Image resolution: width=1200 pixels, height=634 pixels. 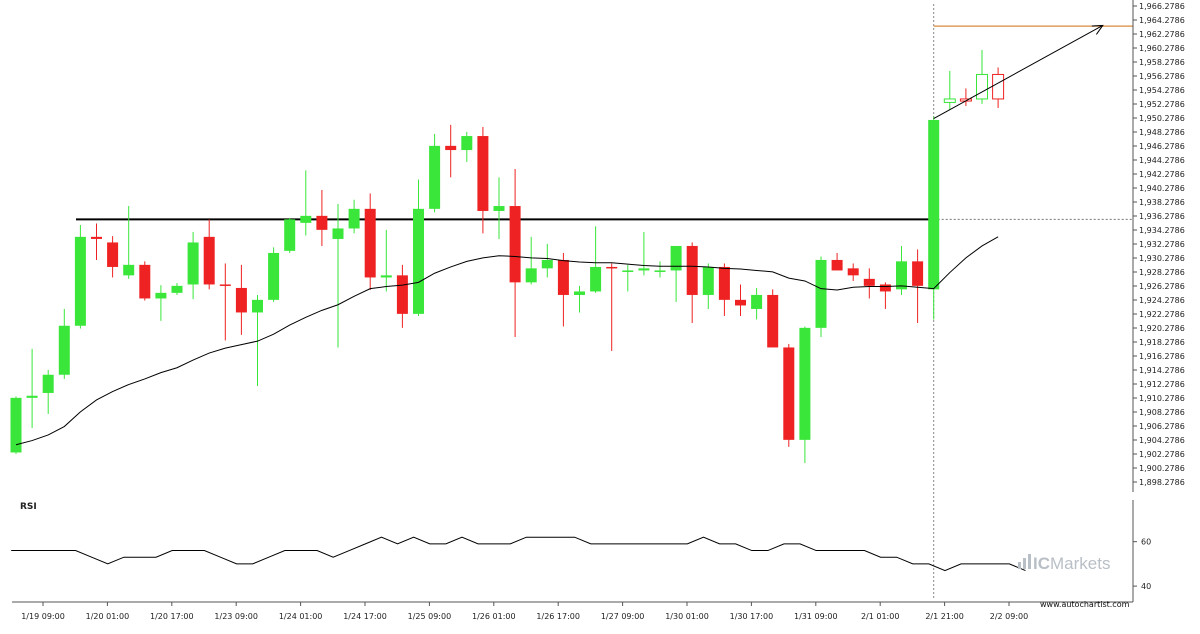 I want to click on price-tick-label: 1,958.2786, so click(x=1162, y=62).